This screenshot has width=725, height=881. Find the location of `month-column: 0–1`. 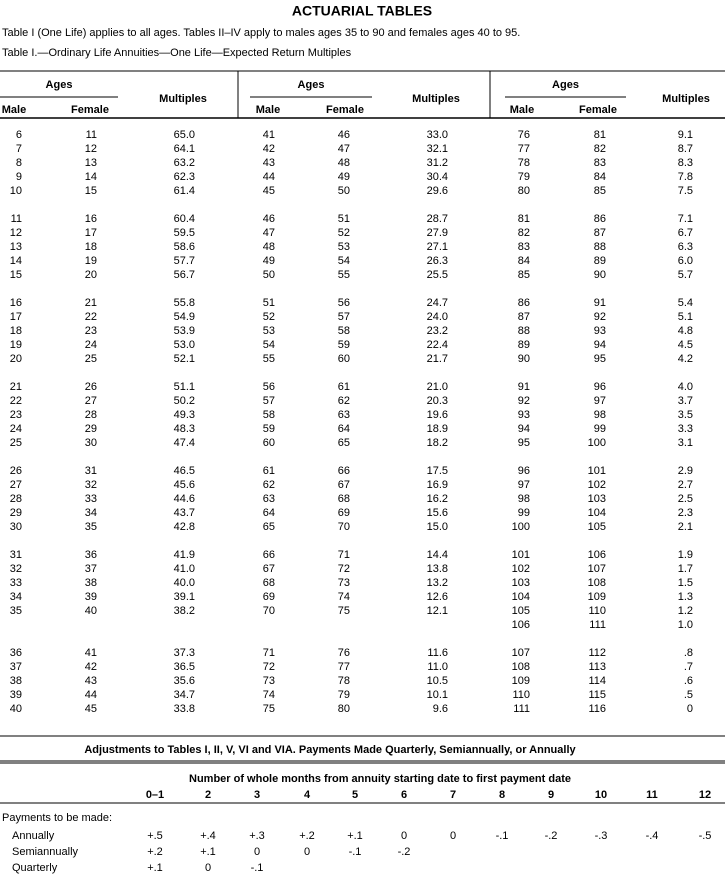

month-column: 0–1 is located at coordinates (155, 795).